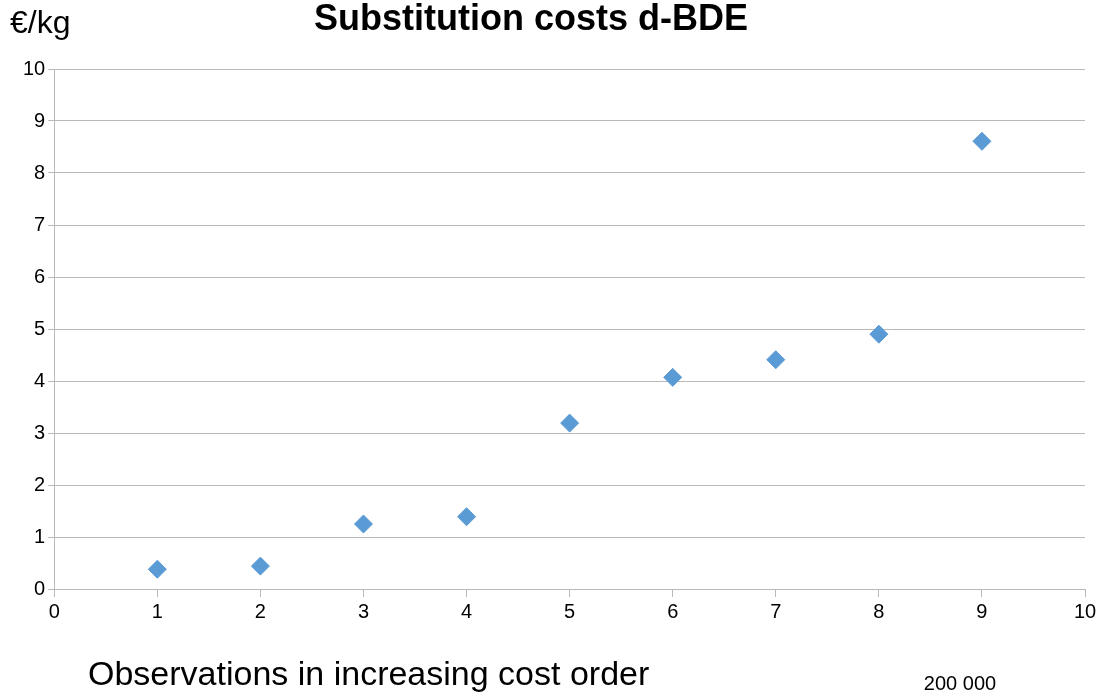 Image resolution: width=1102 pixels, height=695 pixels. I want to click on x-tick-label: 5, so click(570, 610).